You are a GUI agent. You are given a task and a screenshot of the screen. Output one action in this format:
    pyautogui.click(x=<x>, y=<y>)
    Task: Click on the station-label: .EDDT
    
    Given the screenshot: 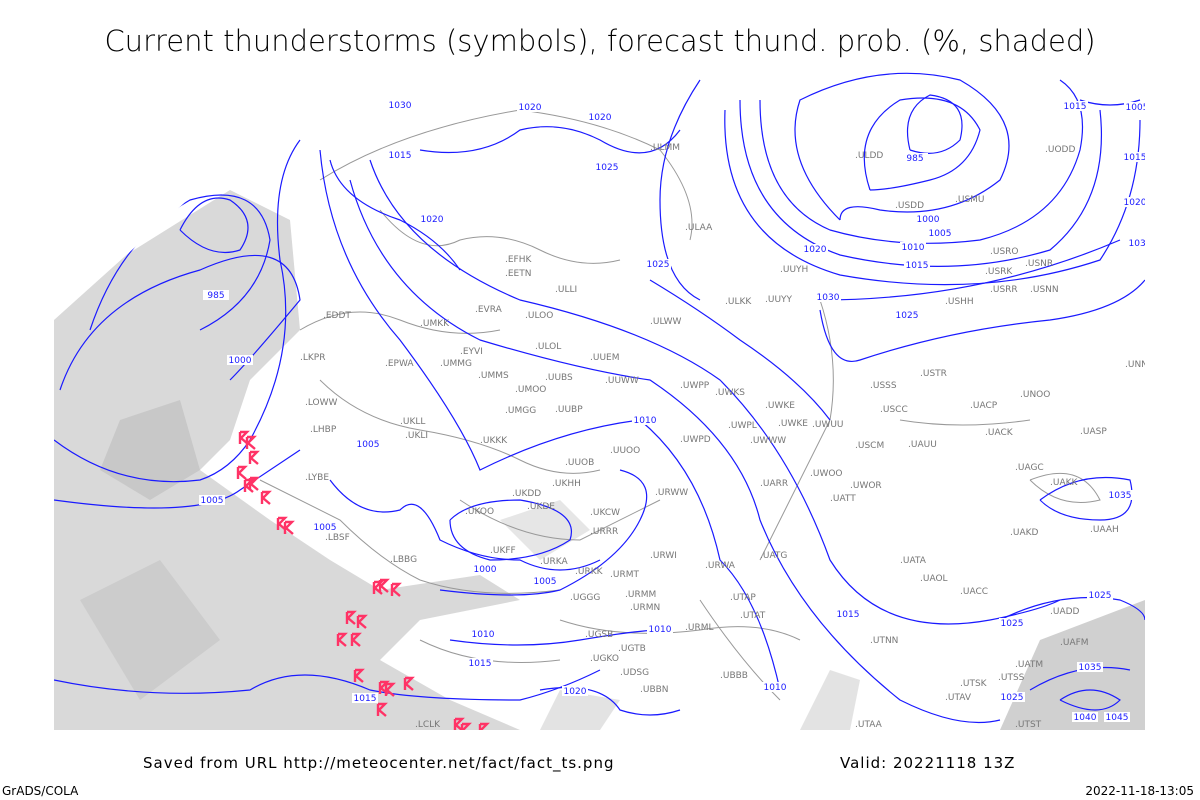 What is the action you would take?
    pyautogui.click(x=337, y=316)
    